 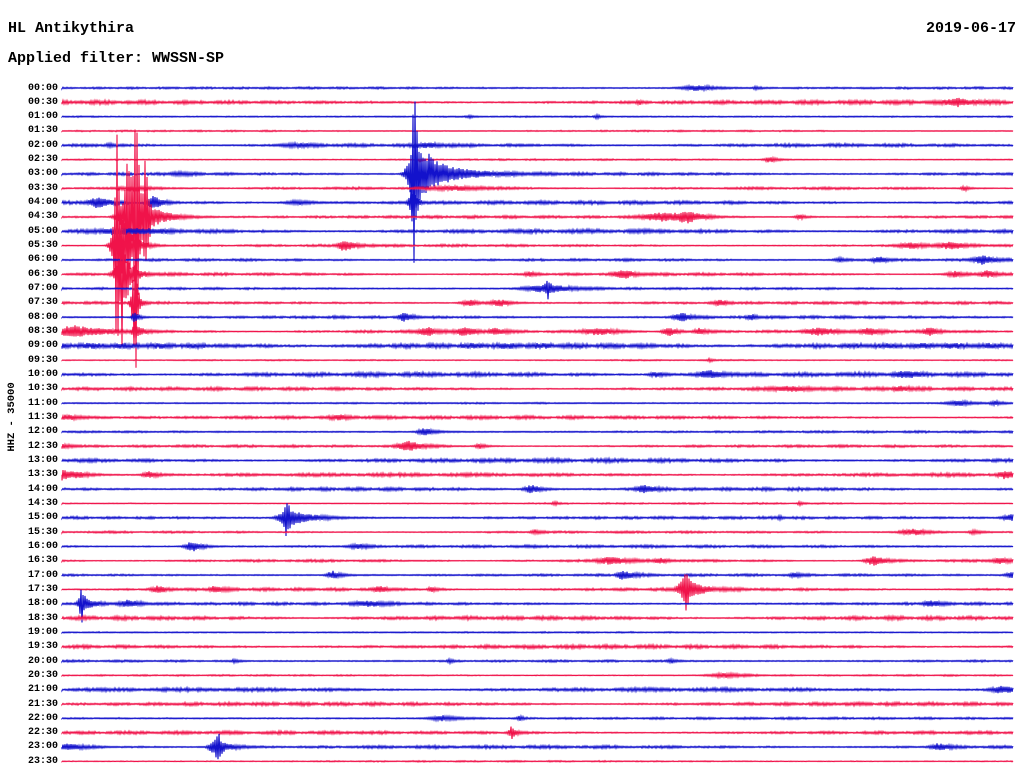 I want to click on trace-row-2030, so click(x=537, y=675).